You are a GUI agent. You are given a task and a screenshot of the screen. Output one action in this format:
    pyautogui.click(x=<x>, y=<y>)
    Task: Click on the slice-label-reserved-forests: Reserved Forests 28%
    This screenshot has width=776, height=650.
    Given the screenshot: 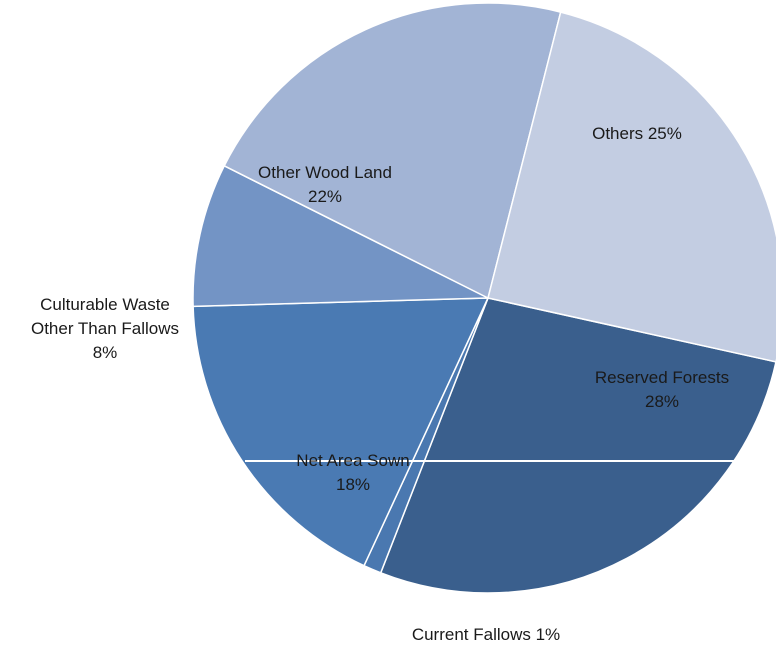 What is the action you would take?
    pyautogui.click(x=662, y=389)
    